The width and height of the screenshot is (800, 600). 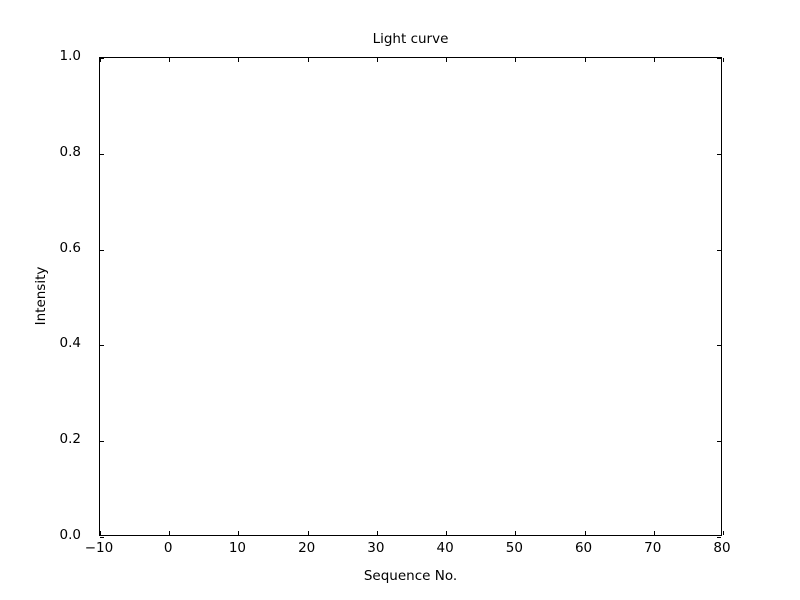 What do you see at coordinates (722, 548) in the screenshot?
I see `x-tick-label: 80` at bounding box center [722, 548].